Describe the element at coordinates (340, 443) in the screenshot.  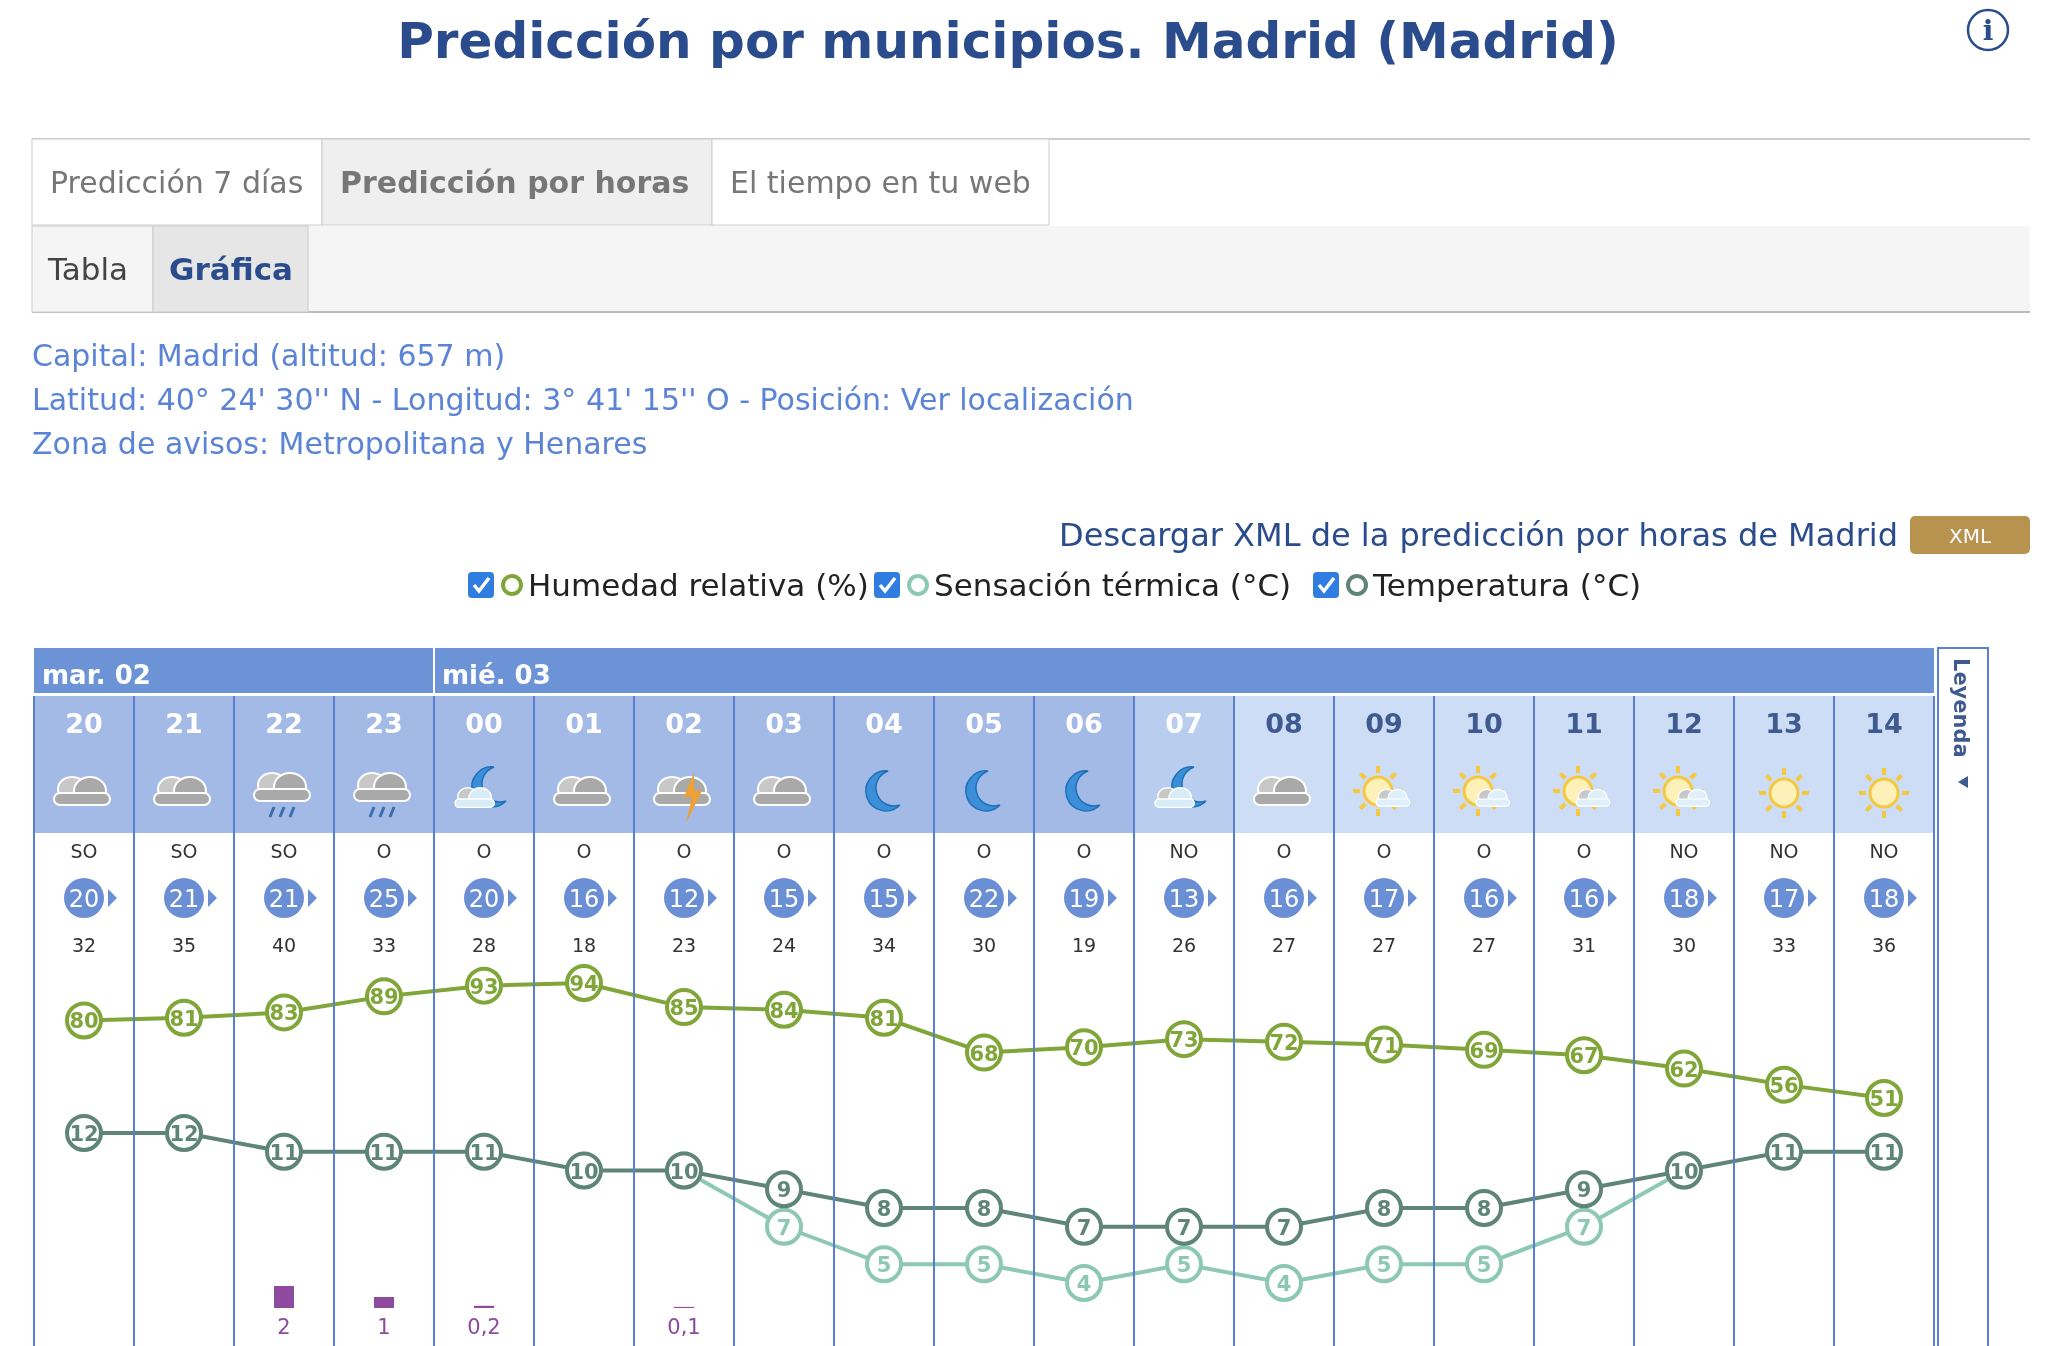
I see `text: Zona de avisos: Metropolitana y Henares` at that location.